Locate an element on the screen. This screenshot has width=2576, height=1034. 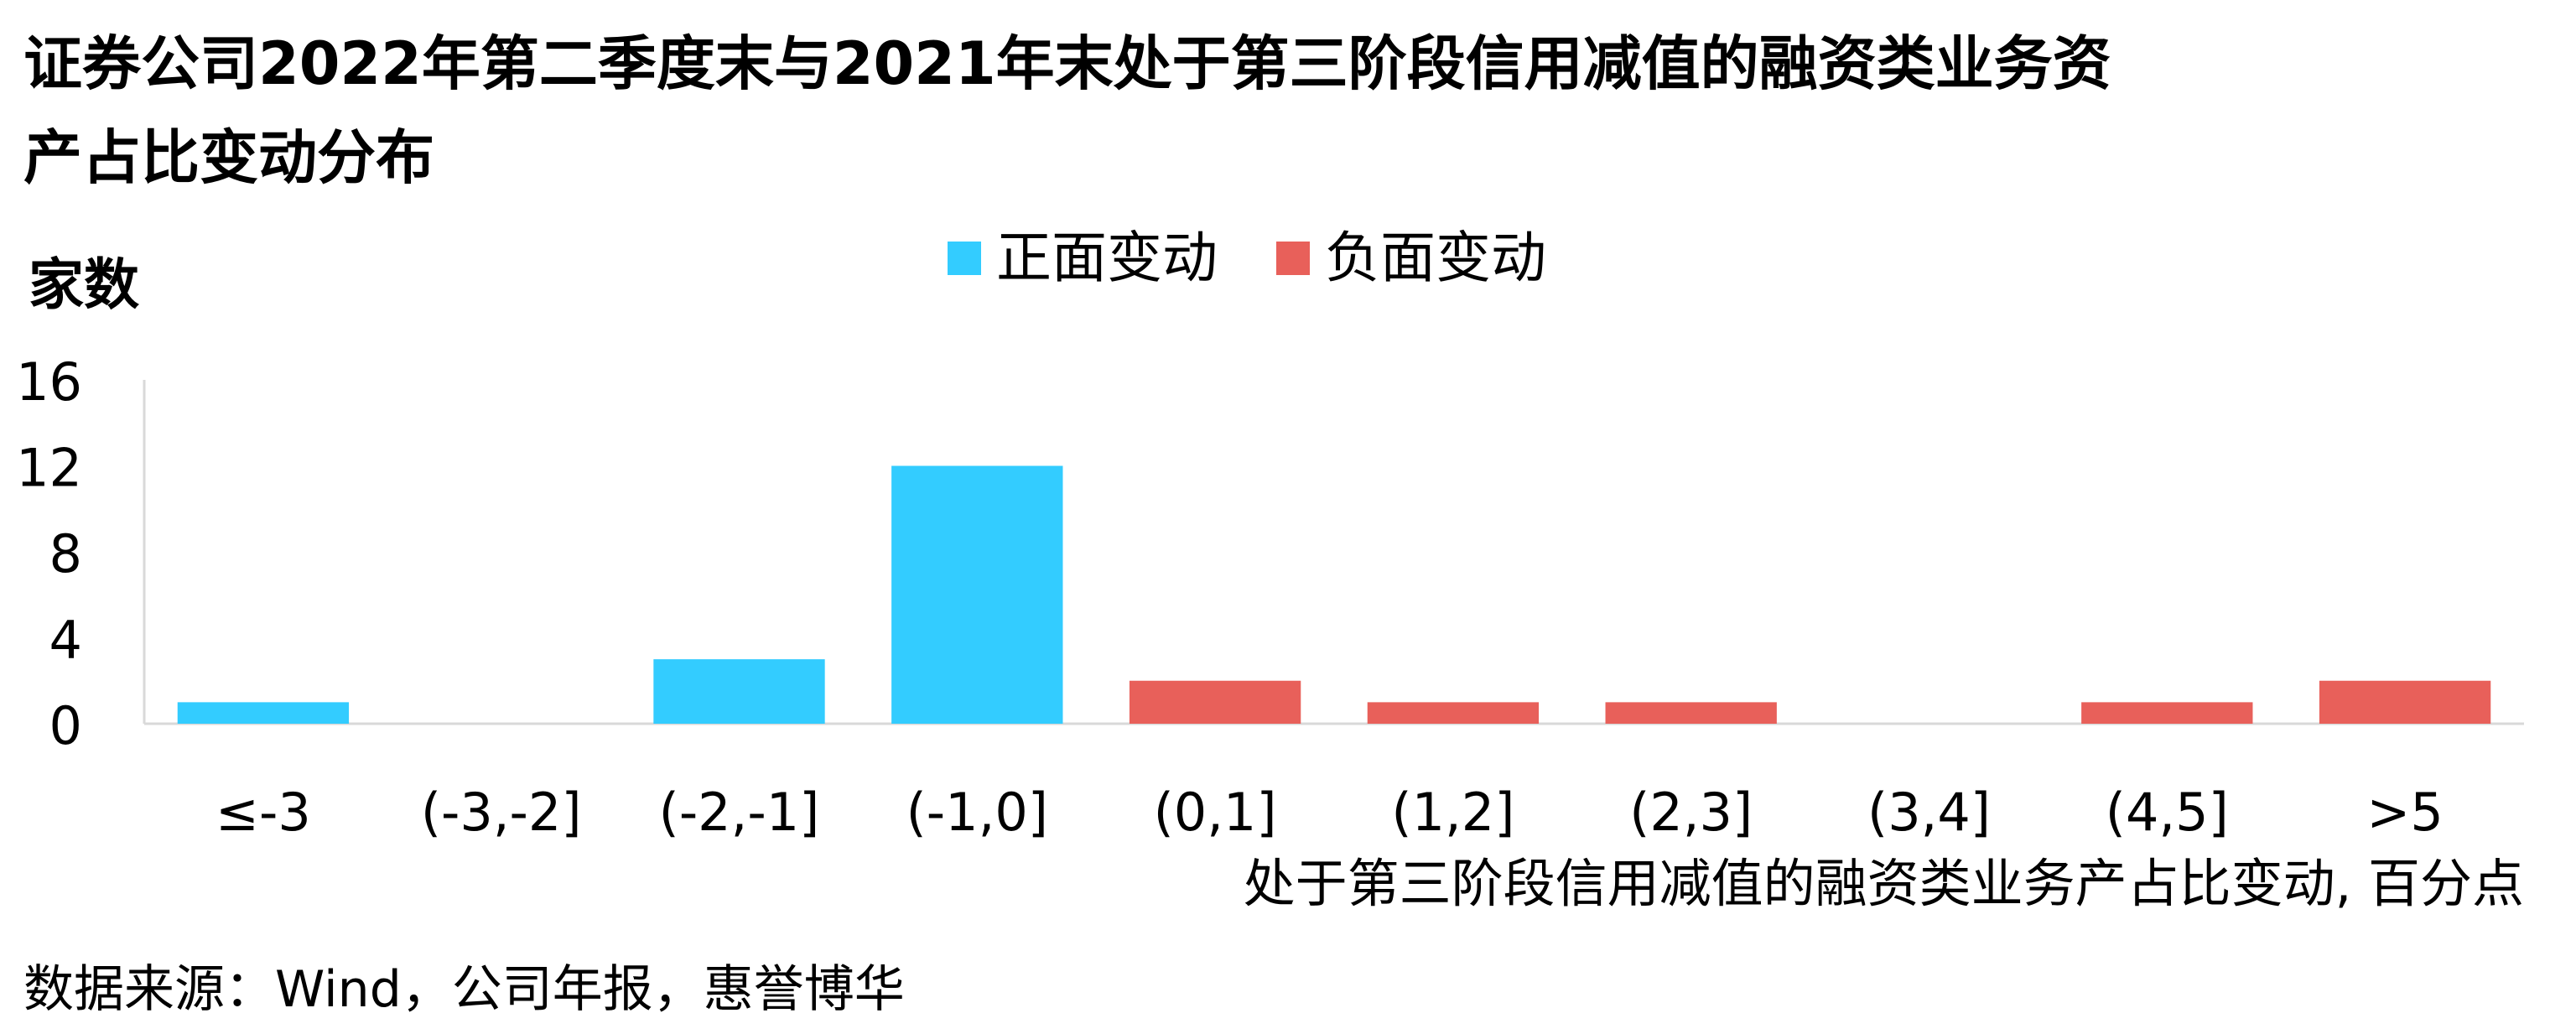
y-tick-label: 0 is located at coordinates (65, 725).